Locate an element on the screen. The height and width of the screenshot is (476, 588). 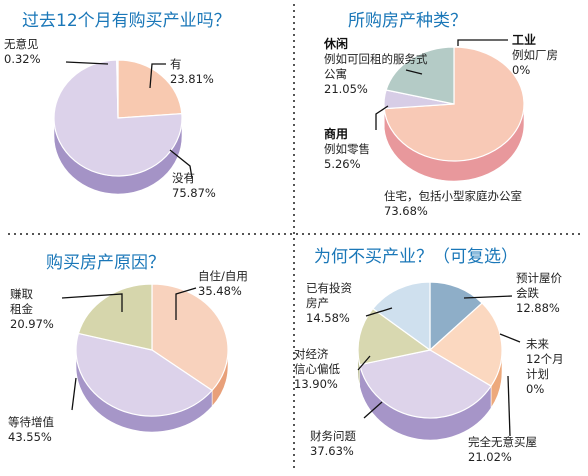
slice-label-2-line-1: 没有 is located at coordinates (183, 178).